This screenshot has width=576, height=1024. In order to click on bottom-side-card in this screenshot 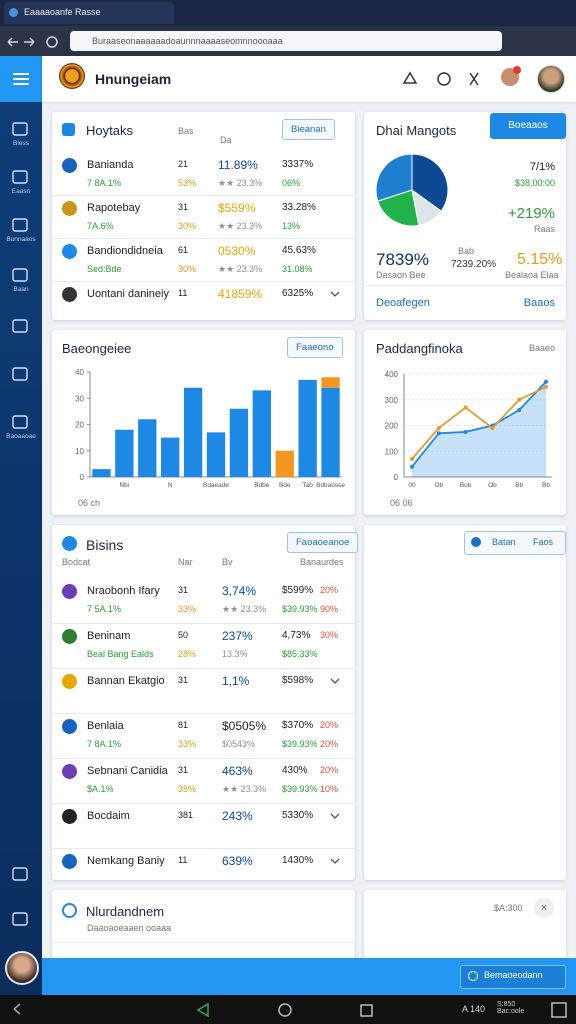, I will do `click(465, 930)`.